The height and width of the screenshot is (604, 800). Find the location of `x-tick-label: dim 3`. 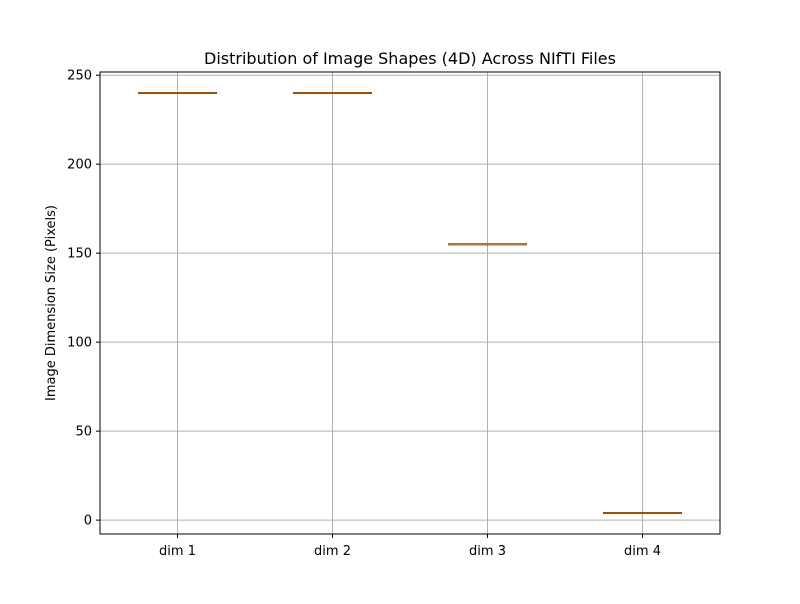

x-tick-label: dim 3 is located at coordinates (487, 551).